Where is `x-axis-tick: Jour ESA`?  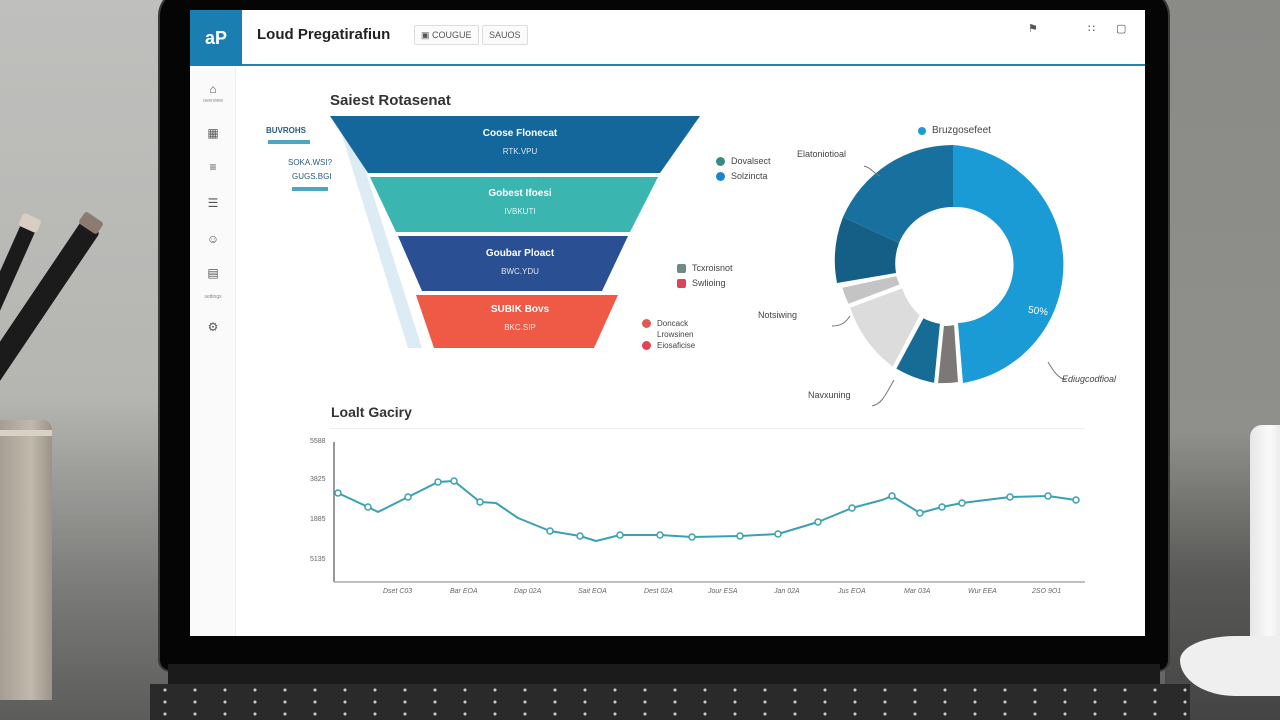
x-axis-tick: Jour ESA is located at coordinates (723, 591).